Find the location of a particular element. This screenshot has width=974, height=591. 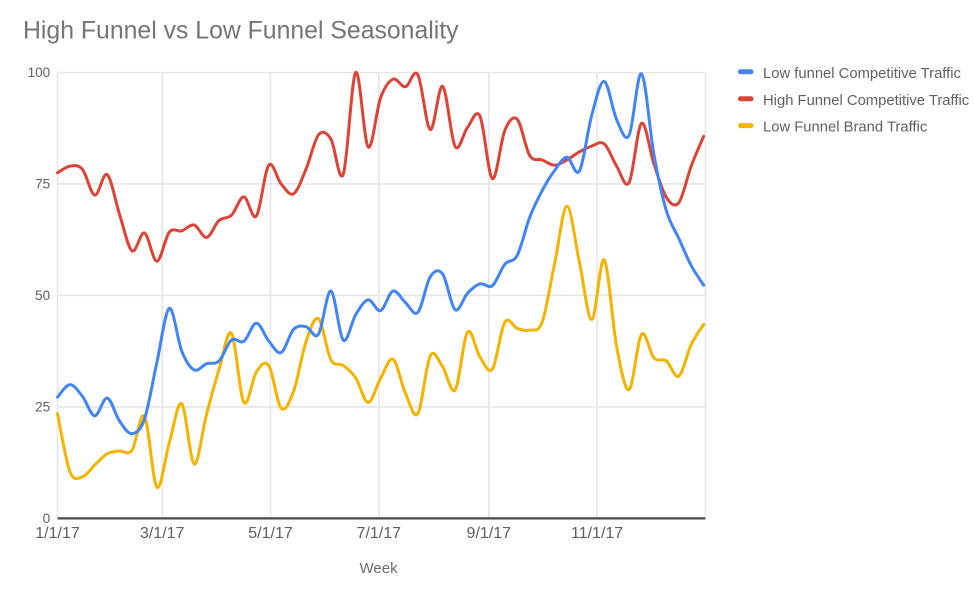

svg-text: Low Funnel Brand Traffic is located at coordinates (845, 128).